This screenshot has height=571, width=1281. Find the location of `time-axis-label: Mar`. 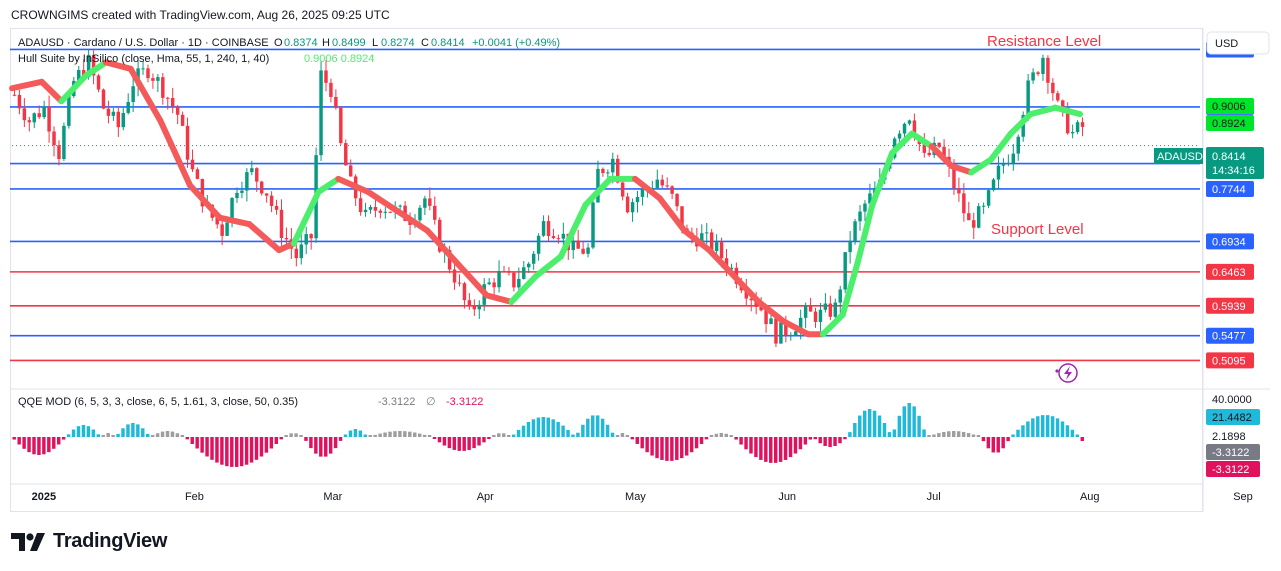

time-axis-label: Mar is located at coordinates (332, 497).